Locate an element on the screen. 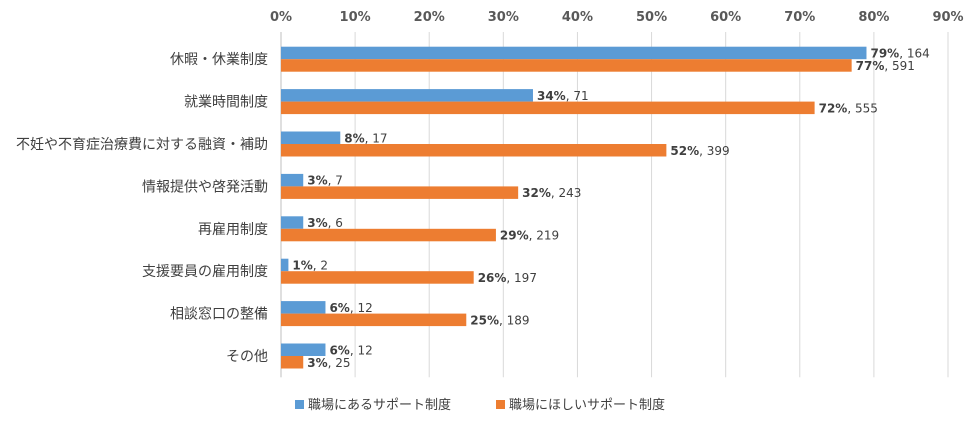 The image size is (969, 425). legend-swatch-current is located at coordinates (299, 404).